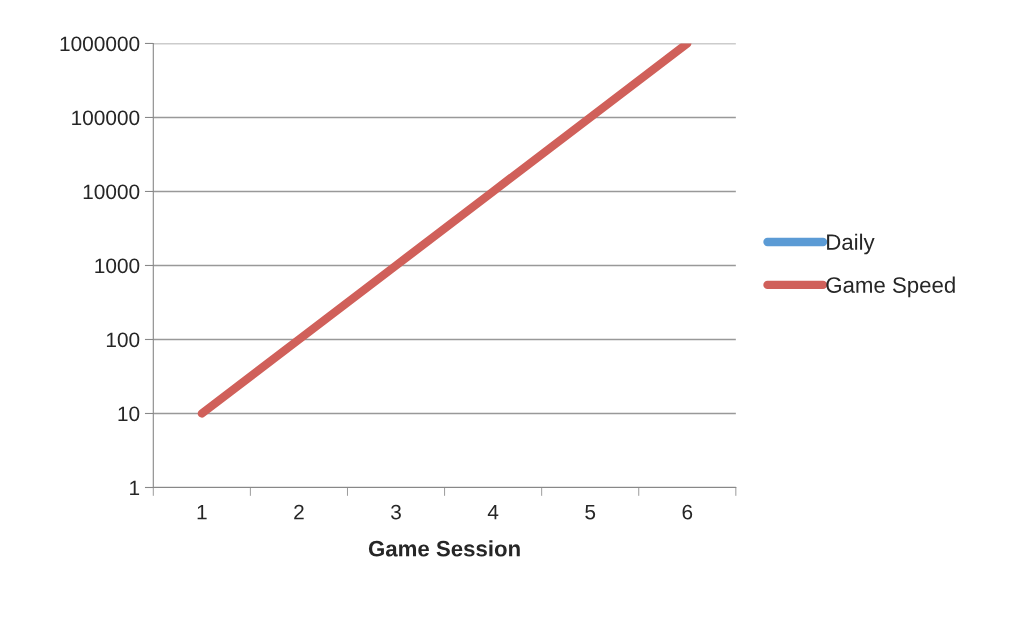 Image resolution: width=1022 pixels, height=621 pixels. Describe the element at coordinates (106, 118) in the screenshot. I see `y-tick-label: 100000` at that location.